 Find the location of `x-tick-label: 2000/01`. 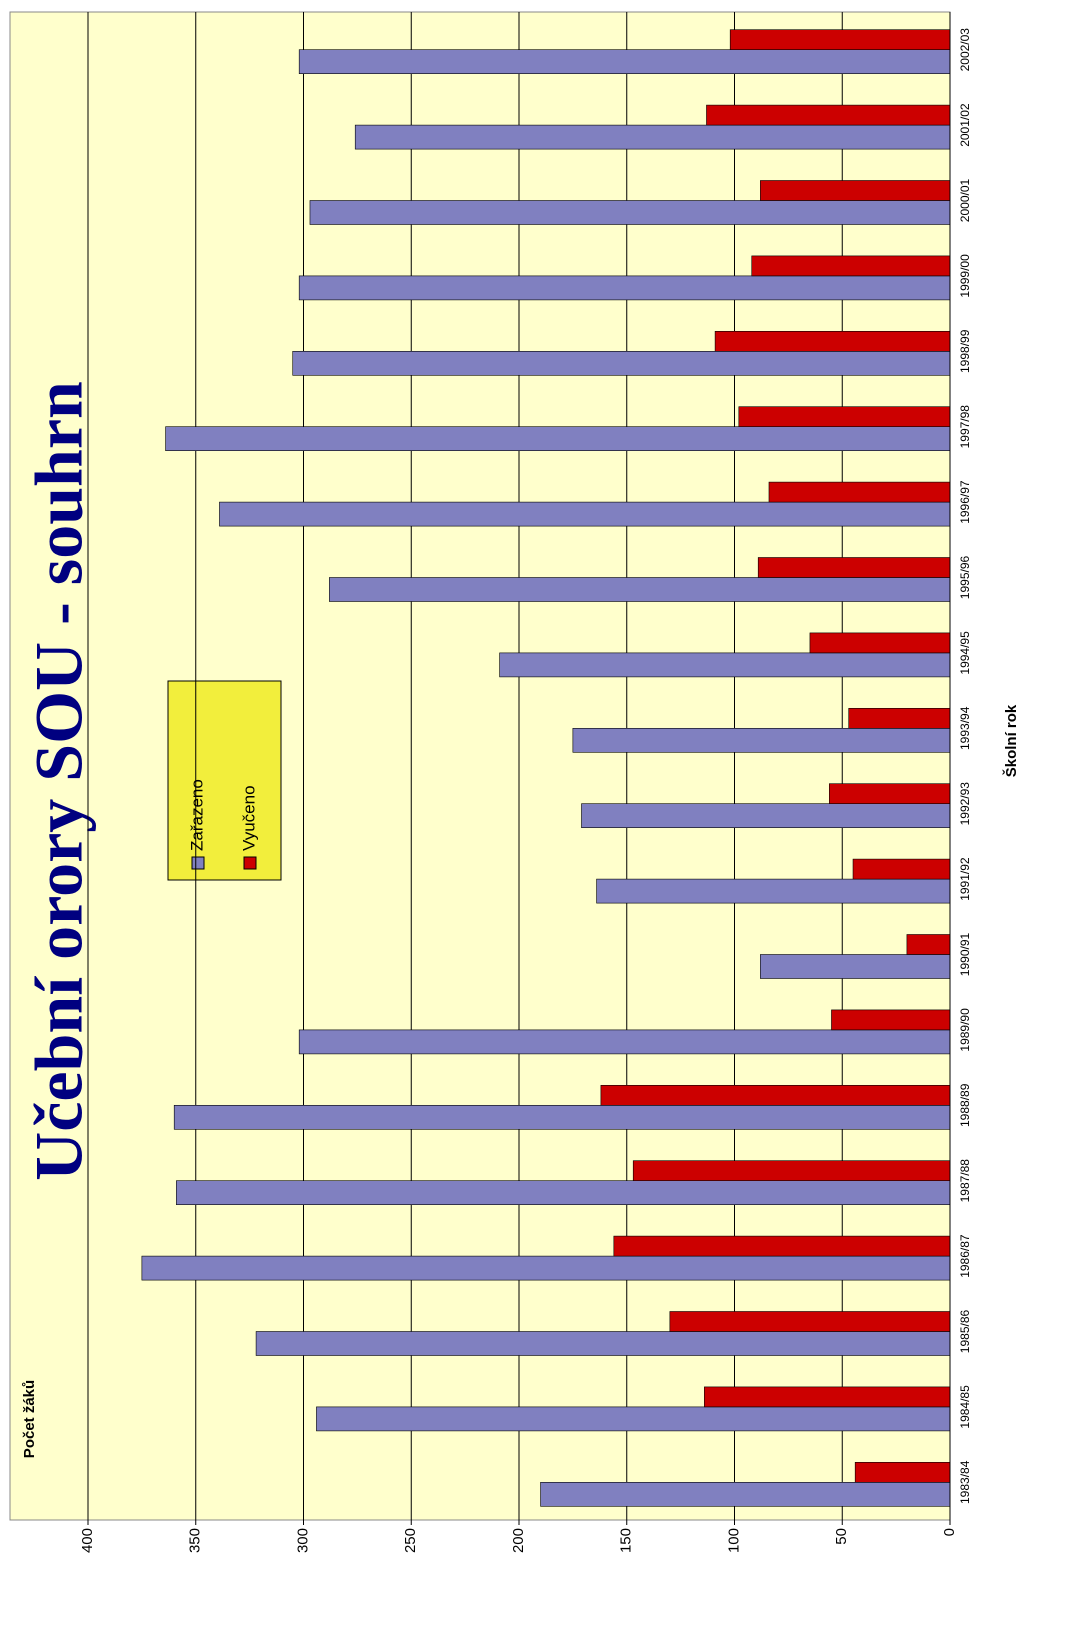

x-tick-label: 2000/01 is located at coordinates (965, 200).